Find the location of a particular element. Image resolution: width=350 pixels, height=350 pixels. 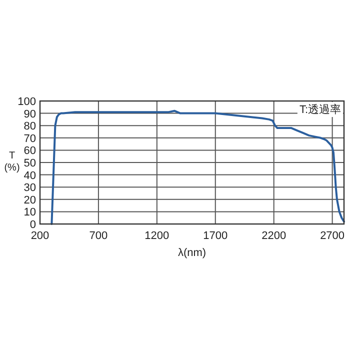

x-tick-label: 700 is located at coordinates (98, 236).